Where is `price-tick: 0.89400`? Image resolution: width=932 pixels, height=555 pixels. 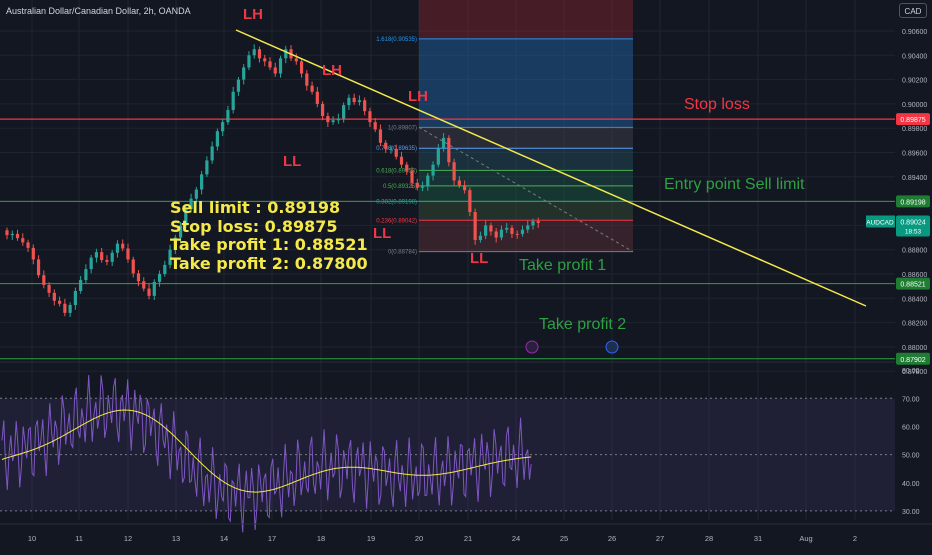 price-tick: 0.89400 is located at coordinates (914, 178).